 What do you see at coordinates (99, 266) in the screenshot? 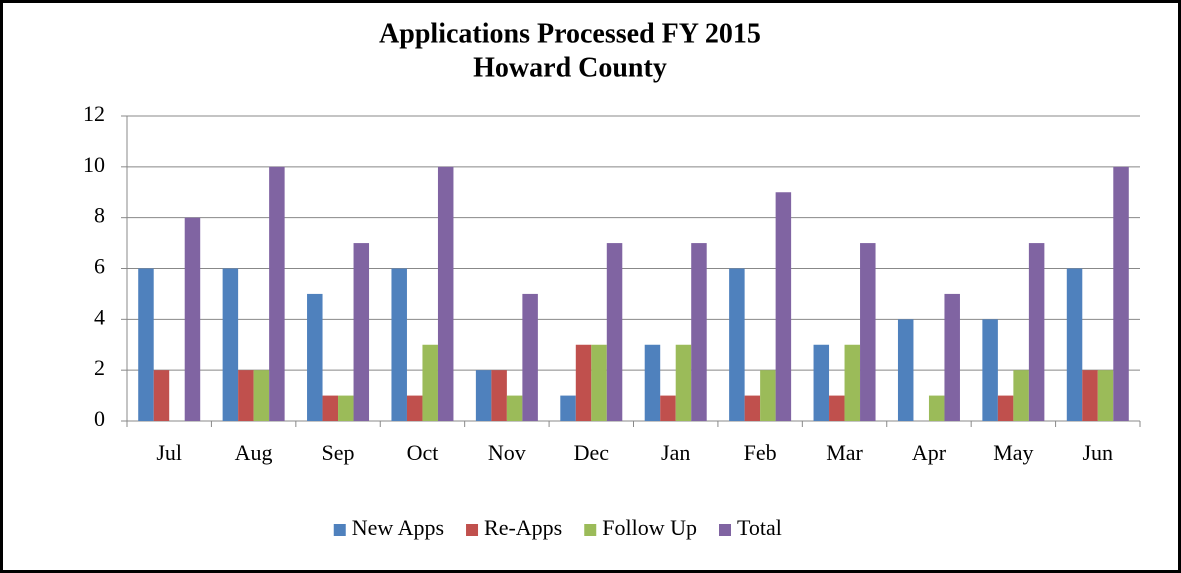
I see `y-tick-label: 6` at bounding box center [99, 266].